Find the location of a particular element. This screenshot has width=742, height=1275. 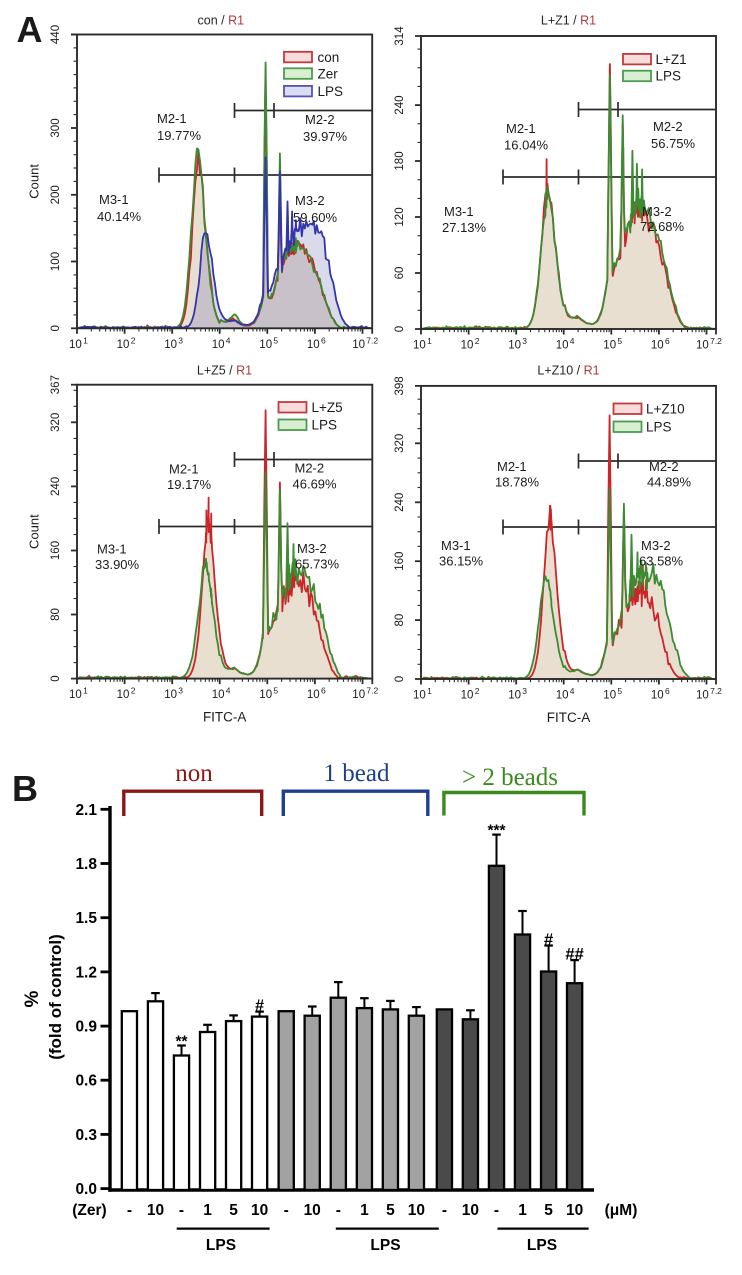

svg-text: 2.1 is located at coordinates (86, 810).